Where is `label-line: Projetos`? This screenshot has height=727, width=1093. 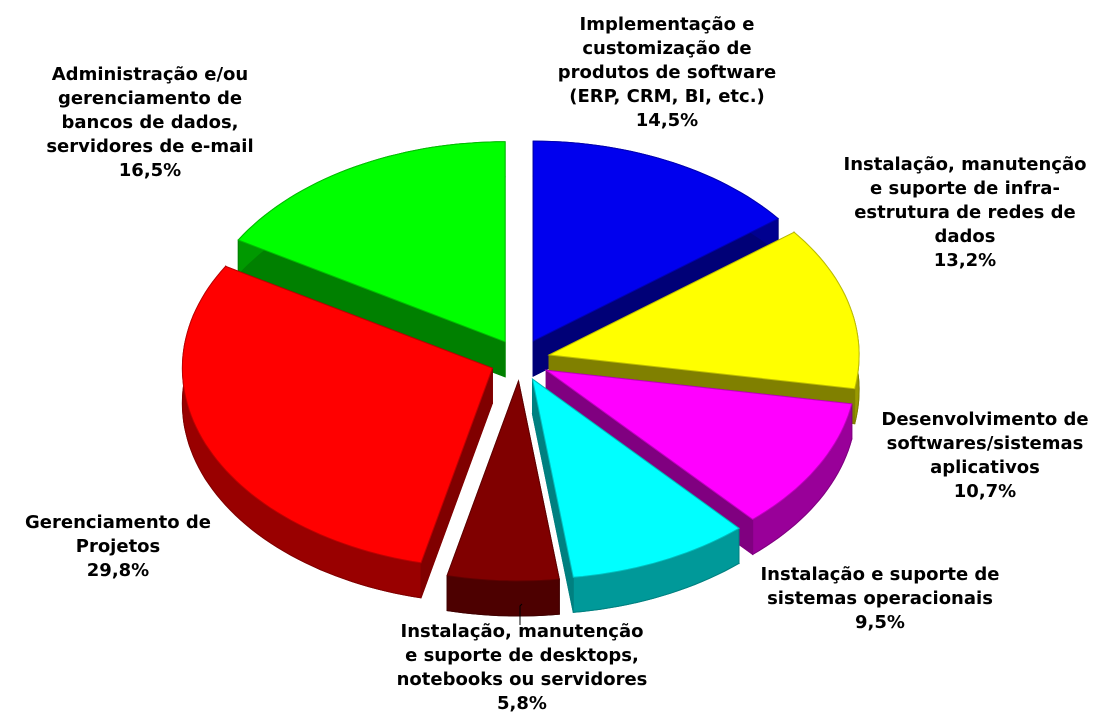 label-line: Projetos is located at coordinates (118, 546).